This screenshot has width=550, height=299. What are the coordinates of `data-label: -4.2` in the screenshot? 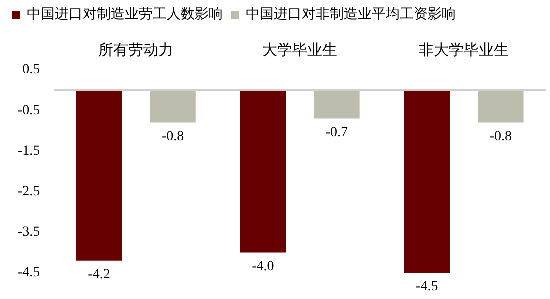 It's located at (99, 274).